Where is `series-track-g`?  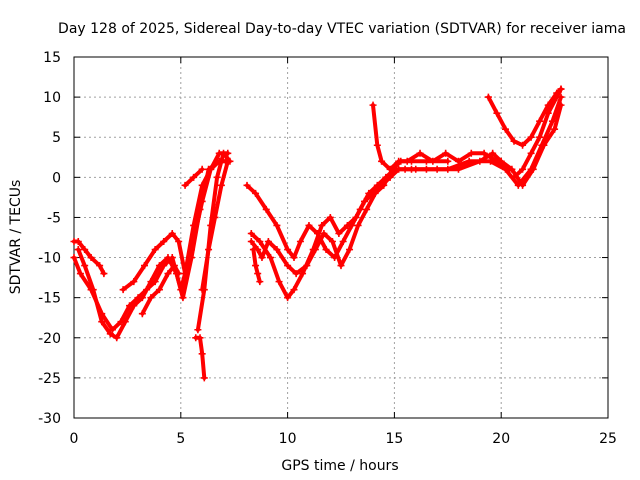 series-track-g is located at coordinates (200, 358).